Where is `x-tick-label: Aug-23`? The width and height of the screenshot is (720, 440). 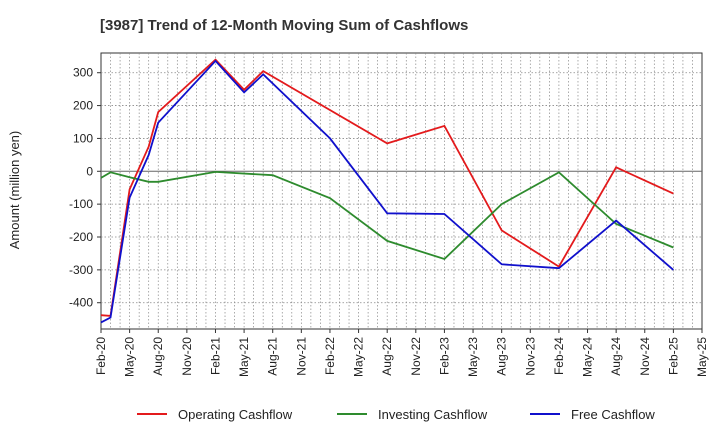
x-tick-label: Aug-23 is located at coordinates (502, 356).